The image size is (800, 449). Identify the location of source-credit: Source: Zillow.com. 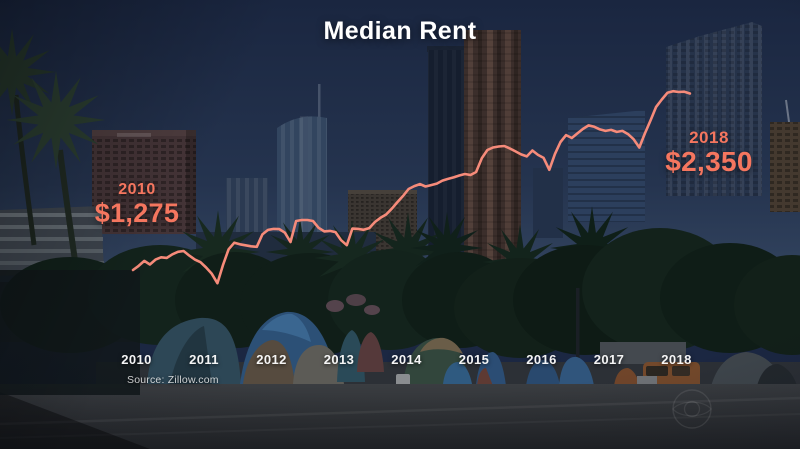
(173, 380).